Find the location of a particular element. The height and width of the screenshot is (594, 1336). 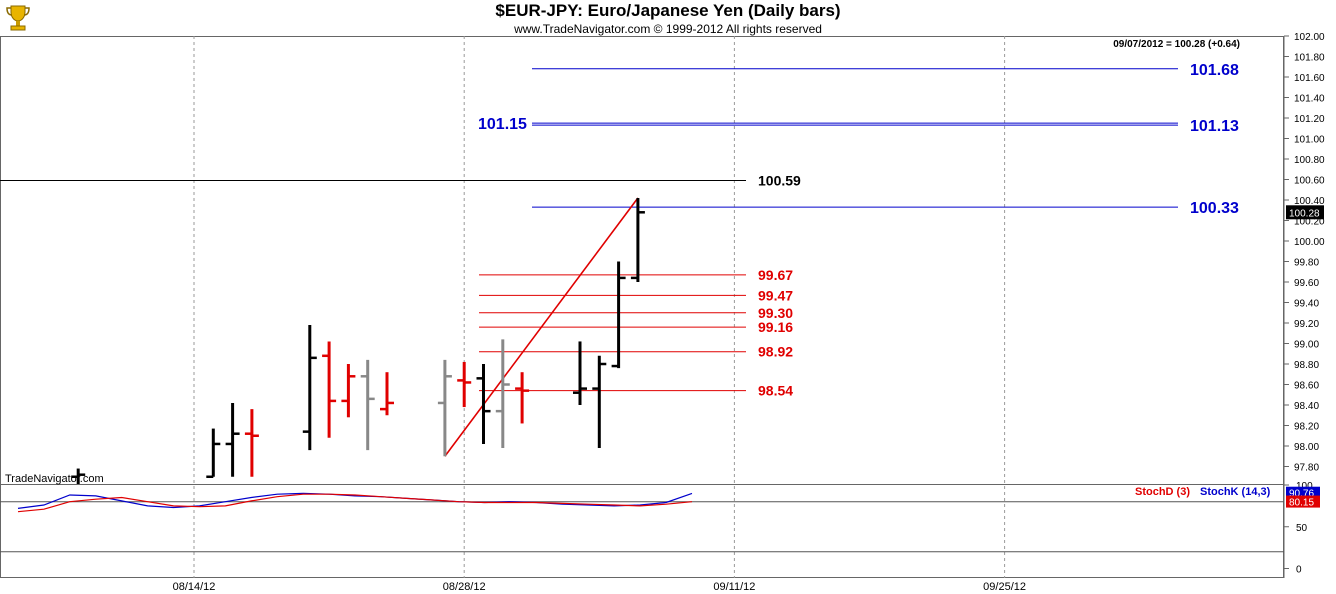

price-tick-label: 98.40 is located at coordinates (1306, 406).